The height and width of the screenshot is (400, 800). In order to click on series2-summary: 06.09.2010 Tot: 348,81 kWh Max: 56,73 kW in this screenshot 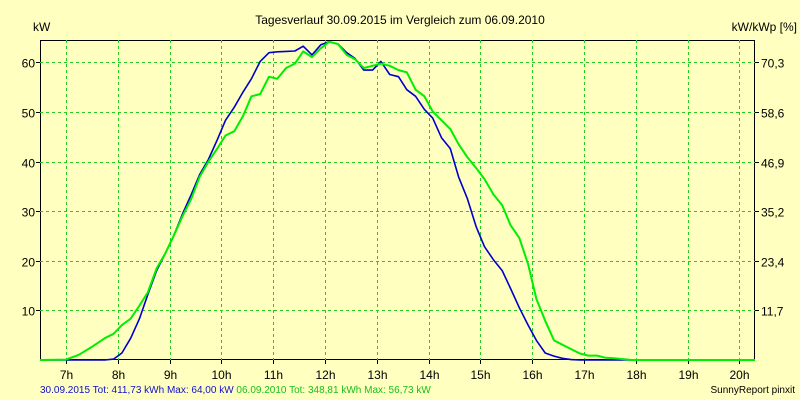, I will do `click(333, 390)`.